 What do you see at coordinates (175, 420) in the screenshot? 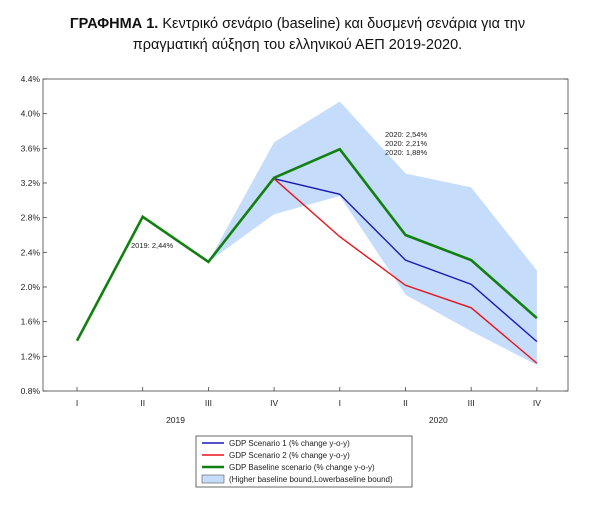
I see `x-year-label: 2019` at bounding box center [175, 420].